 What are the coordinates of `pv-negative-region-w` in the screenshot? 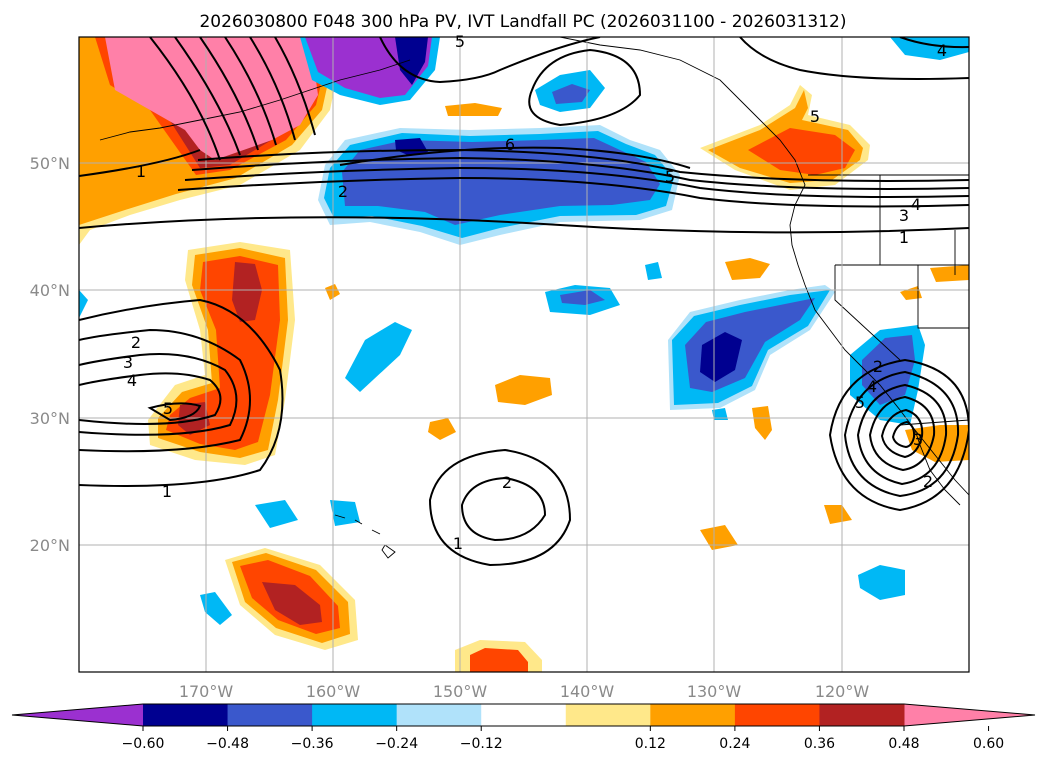 It's located at (83, 304).